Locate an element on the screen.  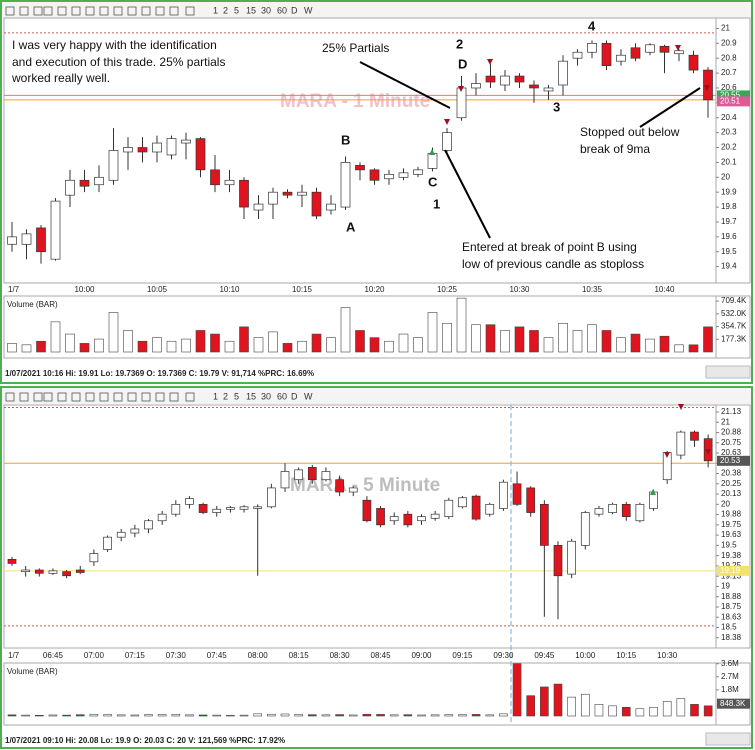
y-tick-label: 20.25 is located at coordinates (731, 483).